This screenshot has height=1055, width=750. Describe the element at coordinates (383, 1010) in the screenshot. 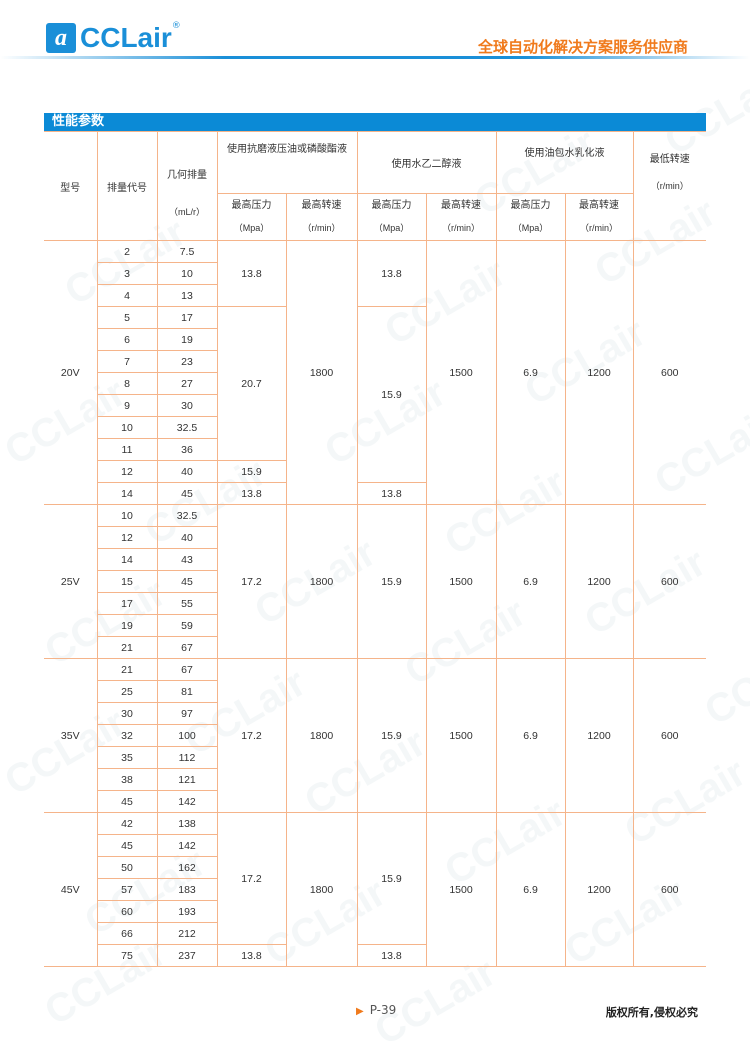

I see `page-label: P-39` at that location.